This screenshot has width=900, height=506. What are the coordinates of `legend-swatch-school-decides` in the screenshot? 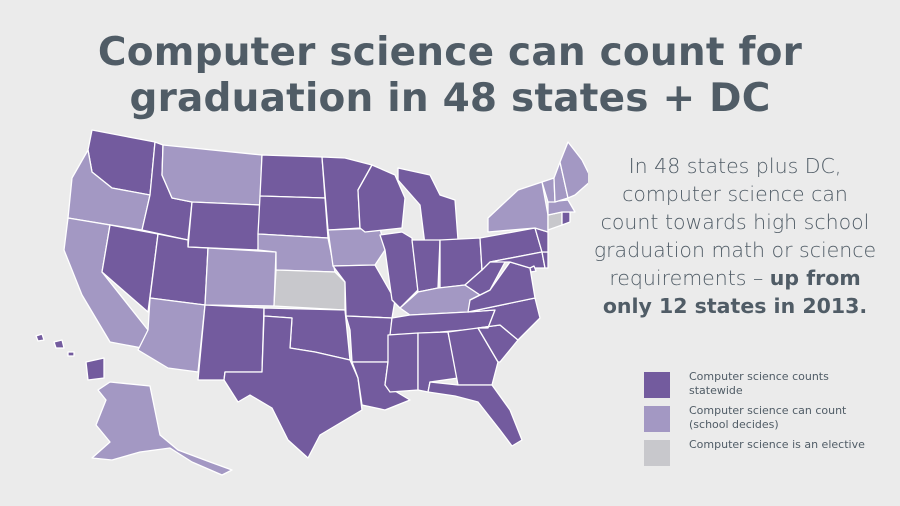 It's located at (657, 419).